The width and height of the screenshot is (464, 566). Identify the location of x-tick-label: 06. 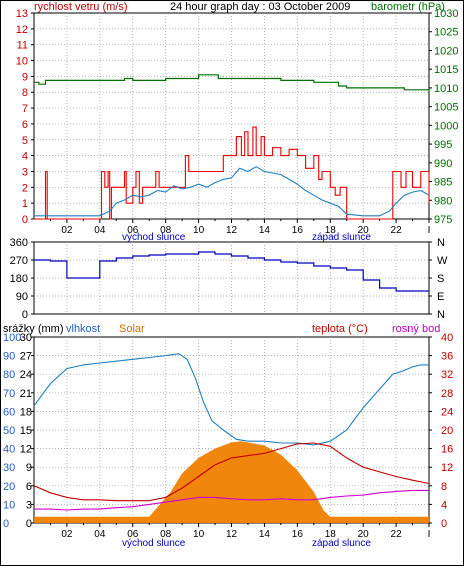
(133, 534).